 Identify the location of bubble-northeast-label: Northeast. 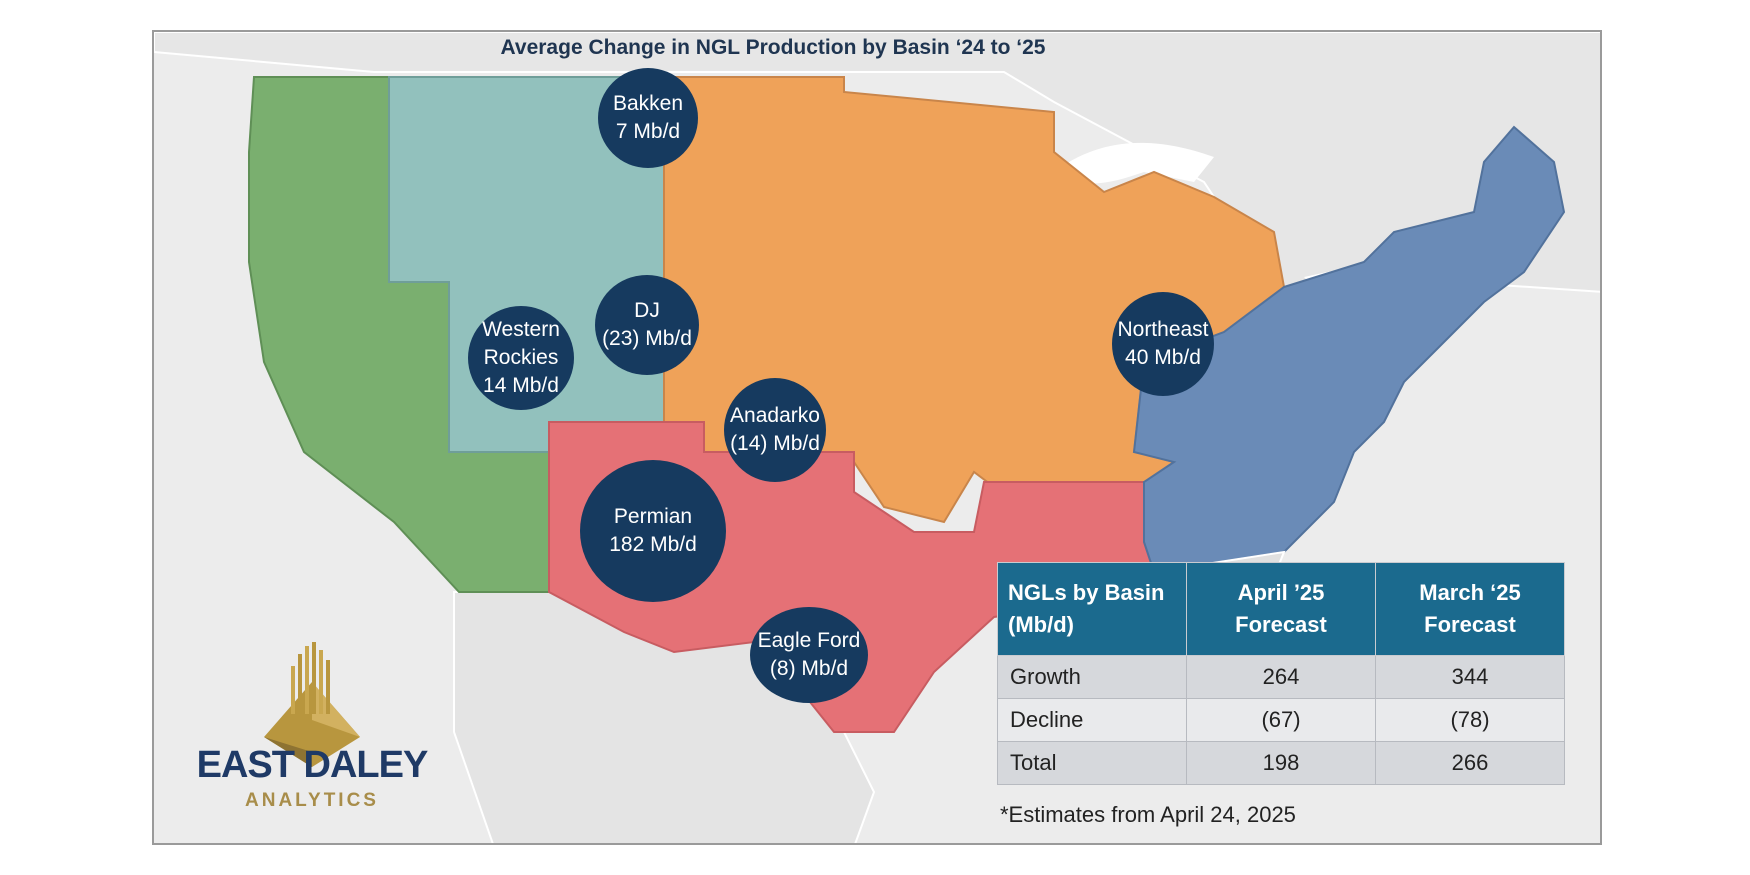
(1163, 329).